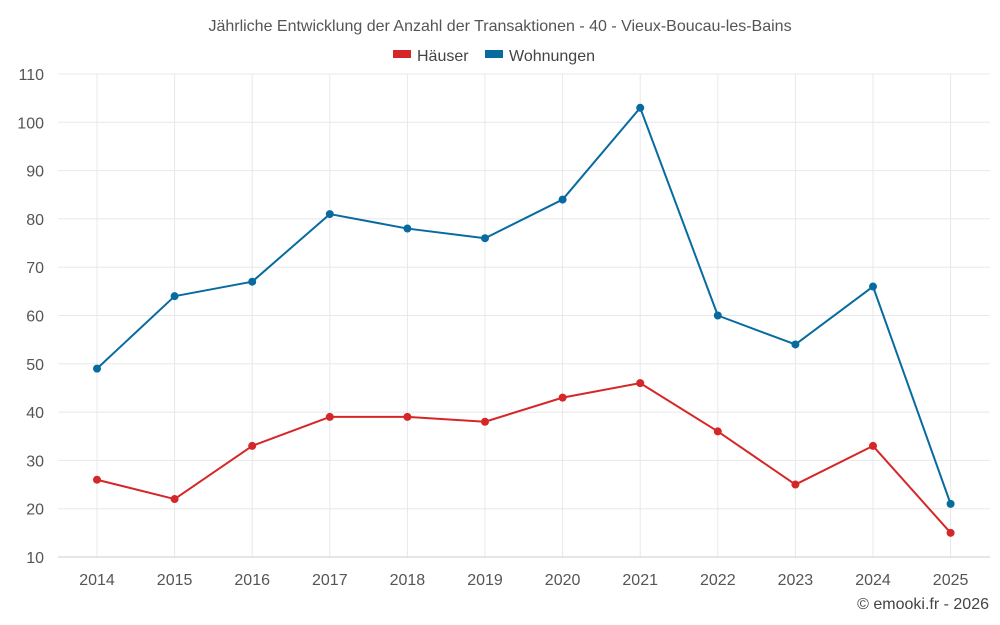  I want to click on x-tick-label: 2021, so click(640, 580).